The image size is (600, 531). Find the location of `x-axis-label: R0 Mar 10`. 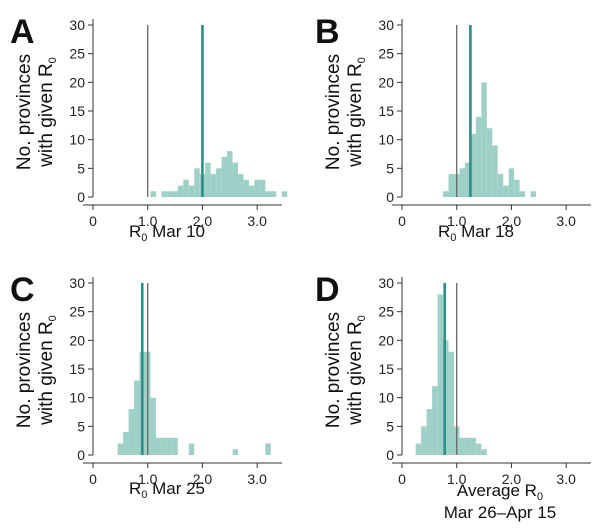

x-axis-label: R0 Mar 10 is located at coordinates (167, 233).